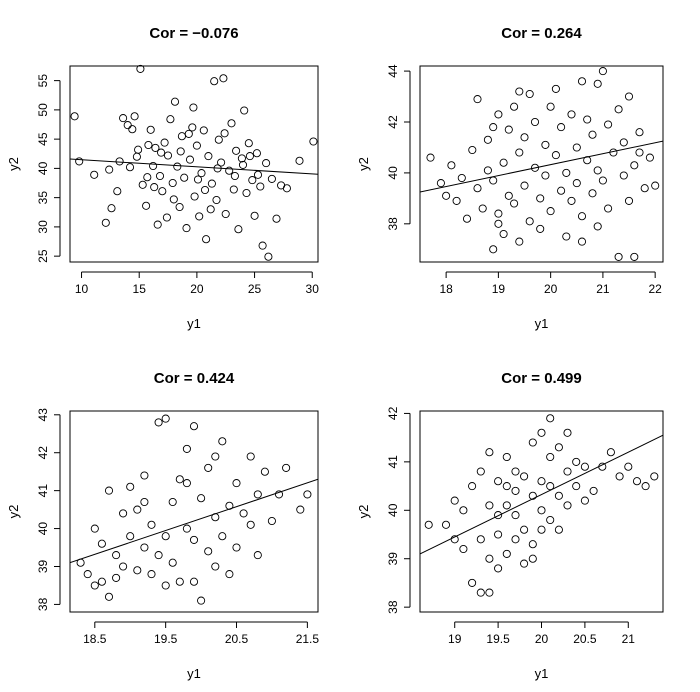 This screenshot has width=700, height=692. What do you see at coordinates (237, 639) in the screenshot?
I see `x-tick-label: 20.5` at bounding box center [237, 639].